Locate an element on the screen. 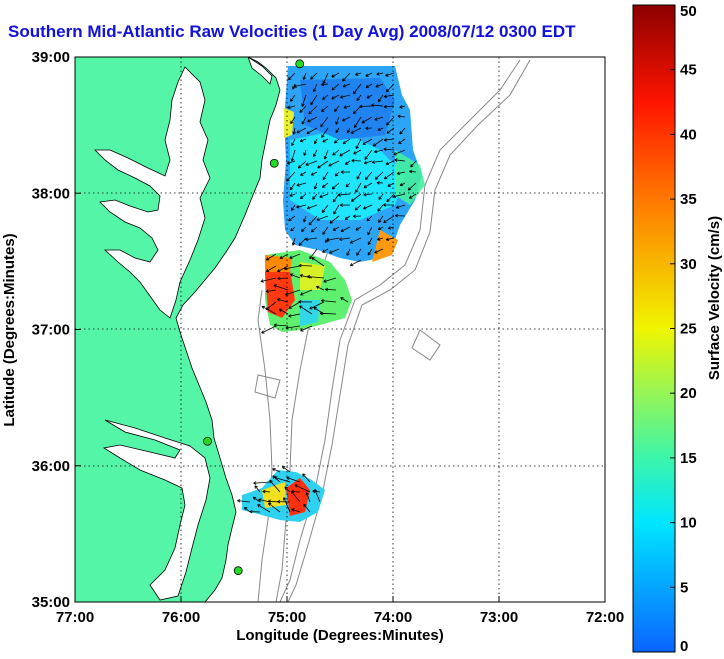 The image size is (724, 659). colorbar-tick-label: 35 is located at coordinates (688, 199).